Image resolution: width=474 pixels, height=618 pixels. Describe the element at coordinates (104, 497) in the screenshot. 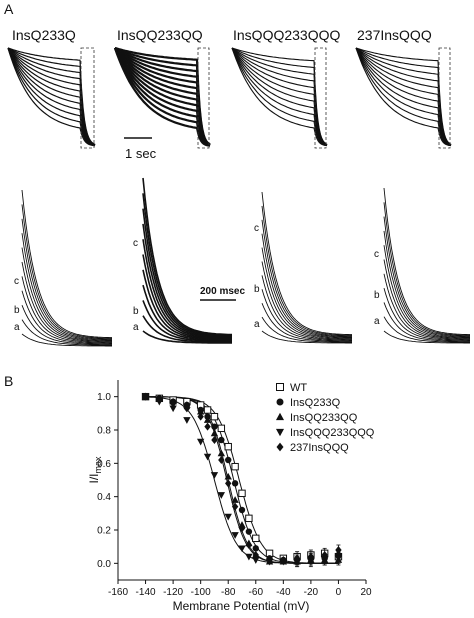

I see `y-tick-label: 0.4` at that location.